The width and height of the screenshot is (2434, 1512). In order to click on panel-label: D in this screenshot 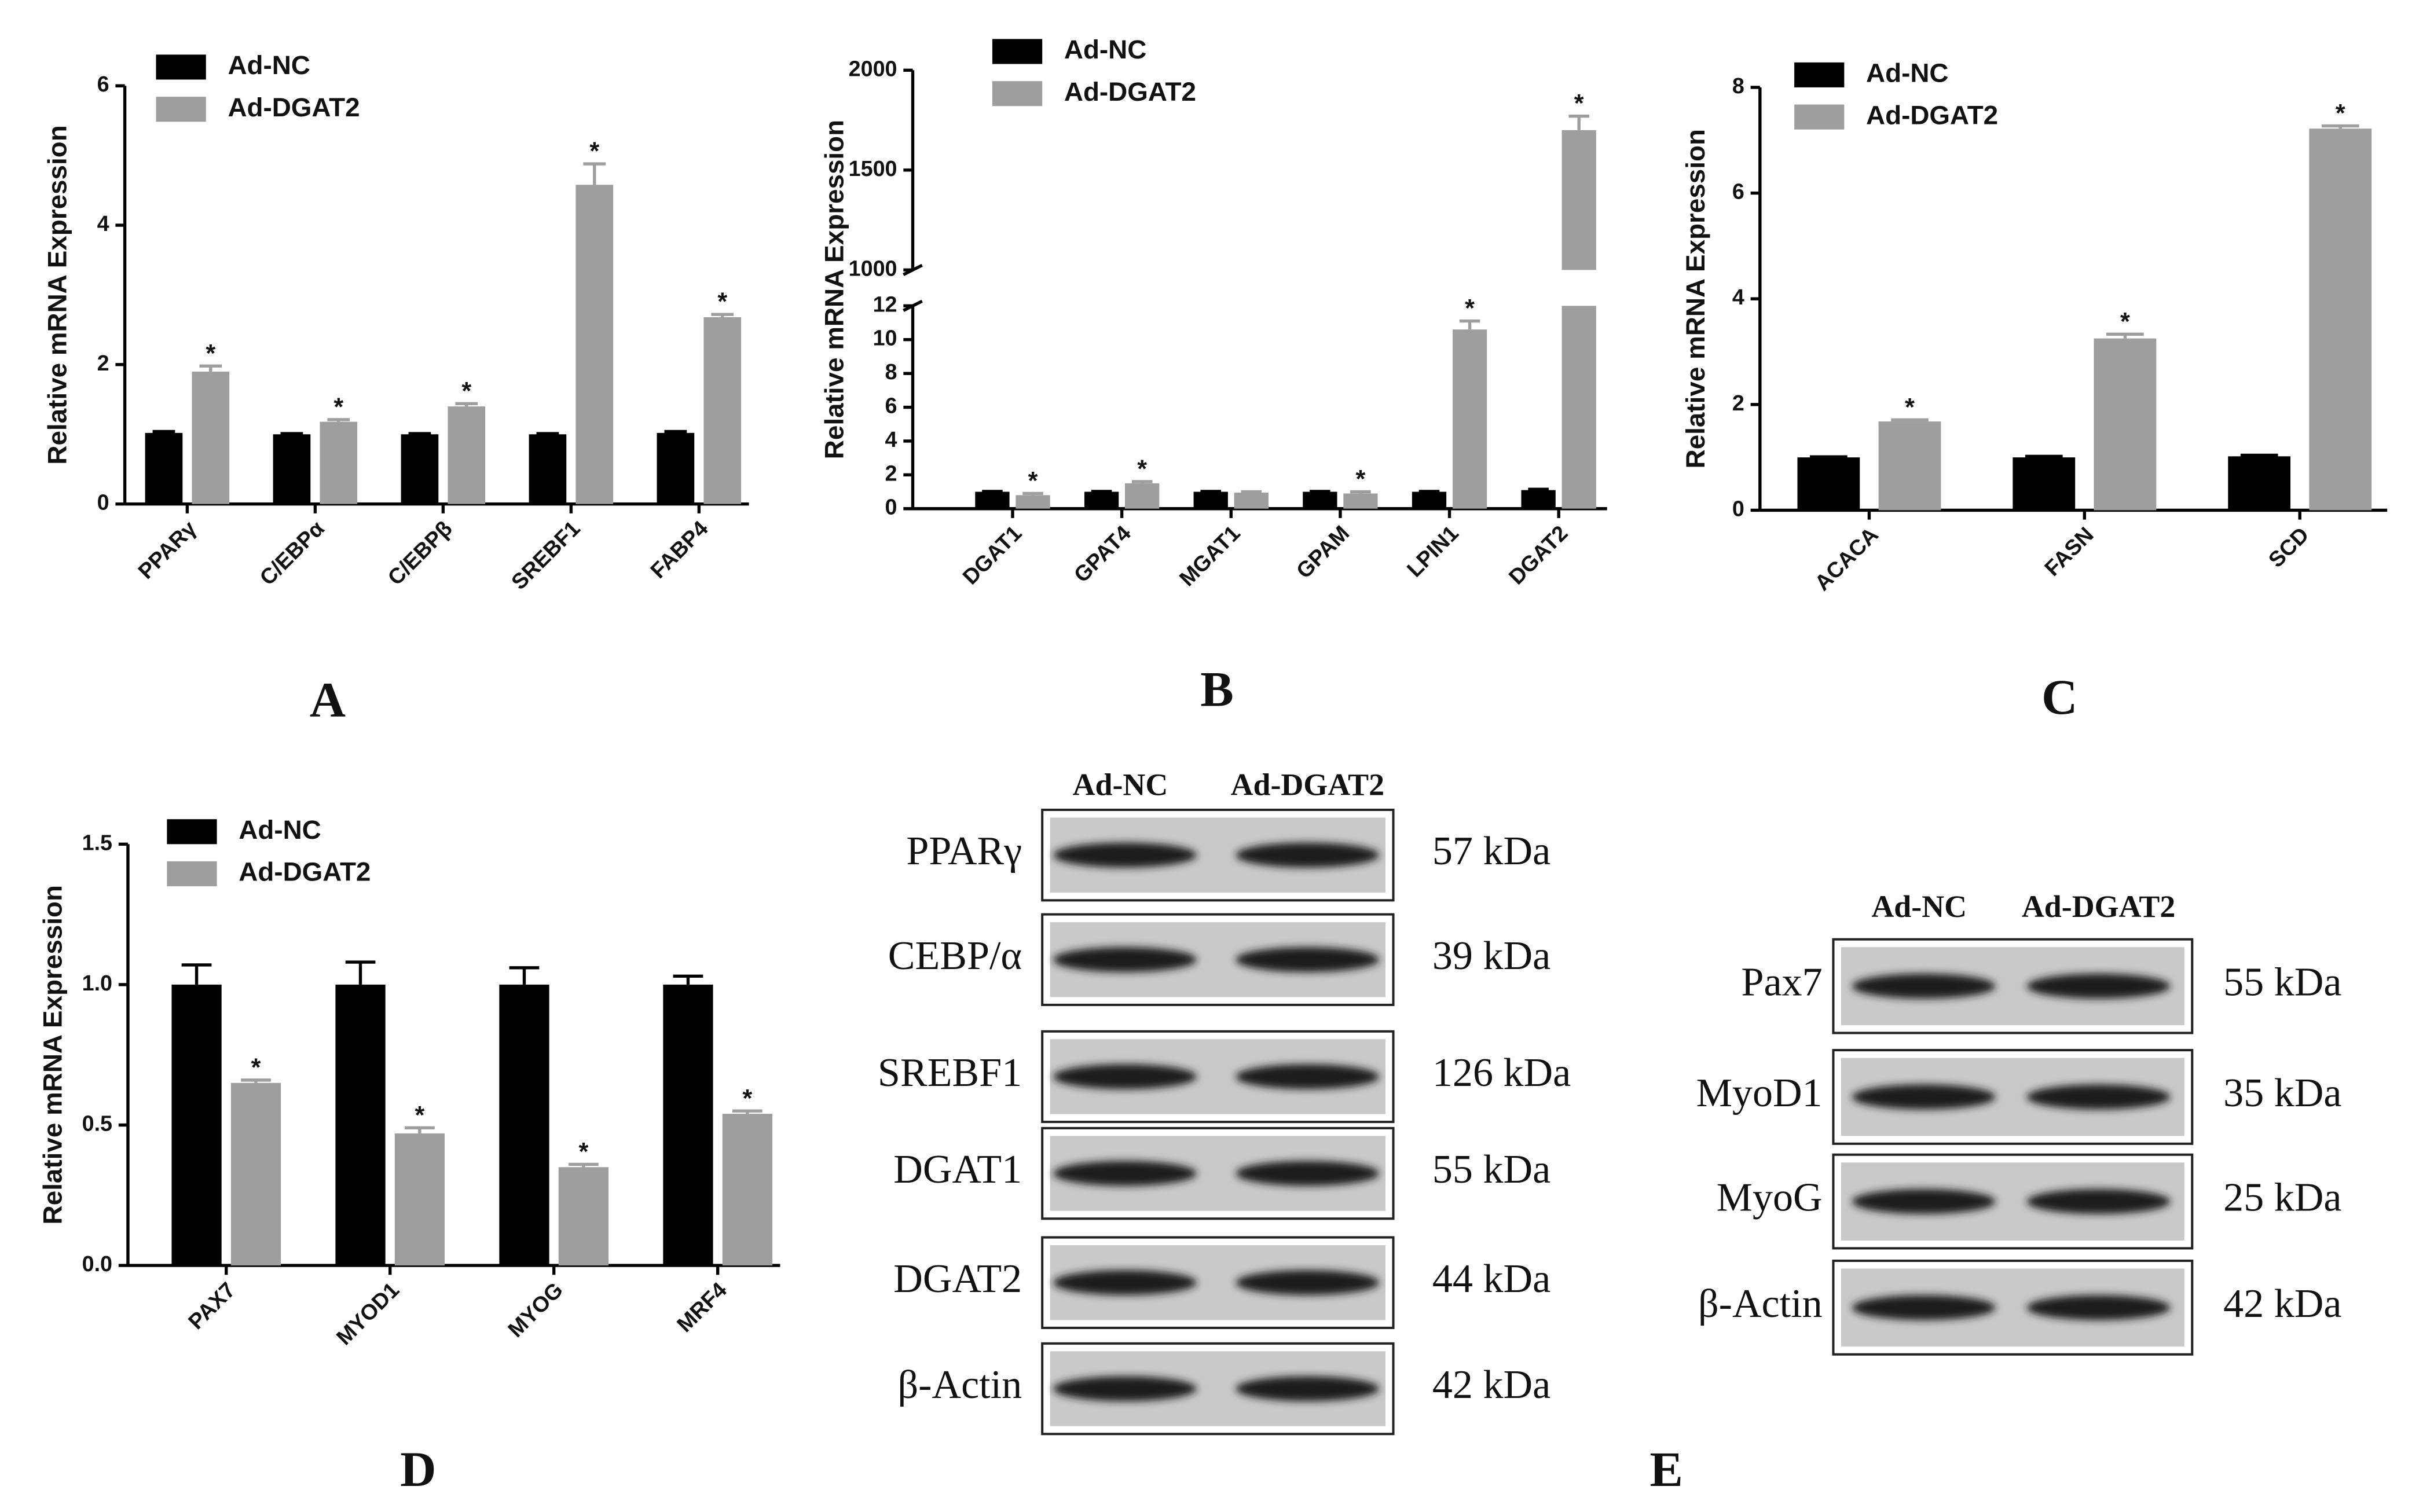, I will do `click(418, 1469)`.